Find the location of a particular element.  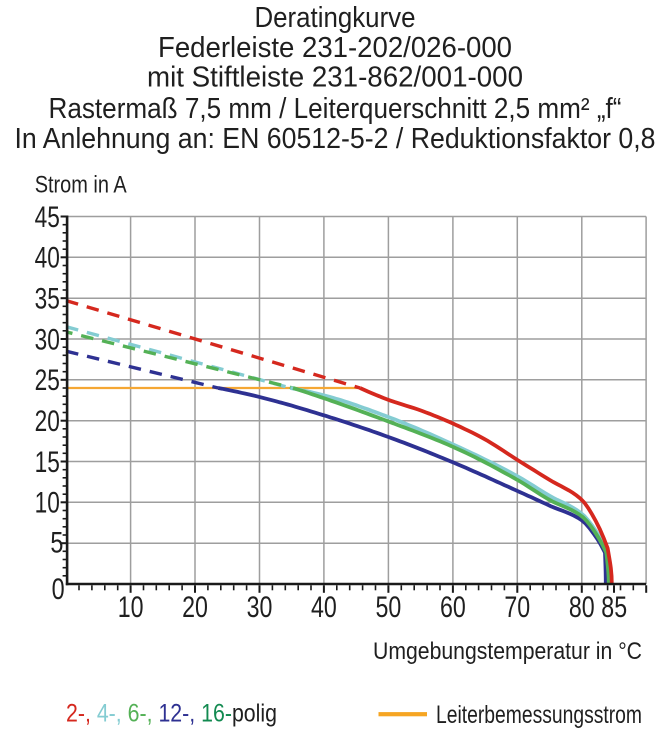

svg-text: Federleiste 231-202/026-000 is located at coordinates (335, 48).